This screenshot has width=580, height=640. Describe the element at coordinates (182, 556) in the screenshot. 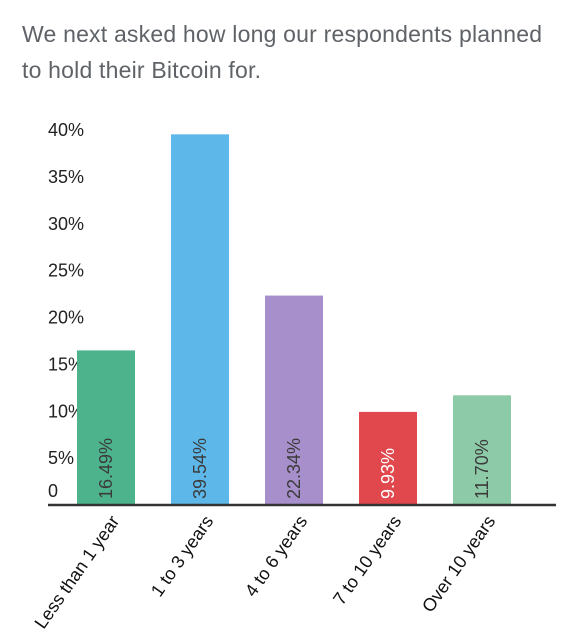

I see `x-tick-label: 1 to 3 years` at that location.